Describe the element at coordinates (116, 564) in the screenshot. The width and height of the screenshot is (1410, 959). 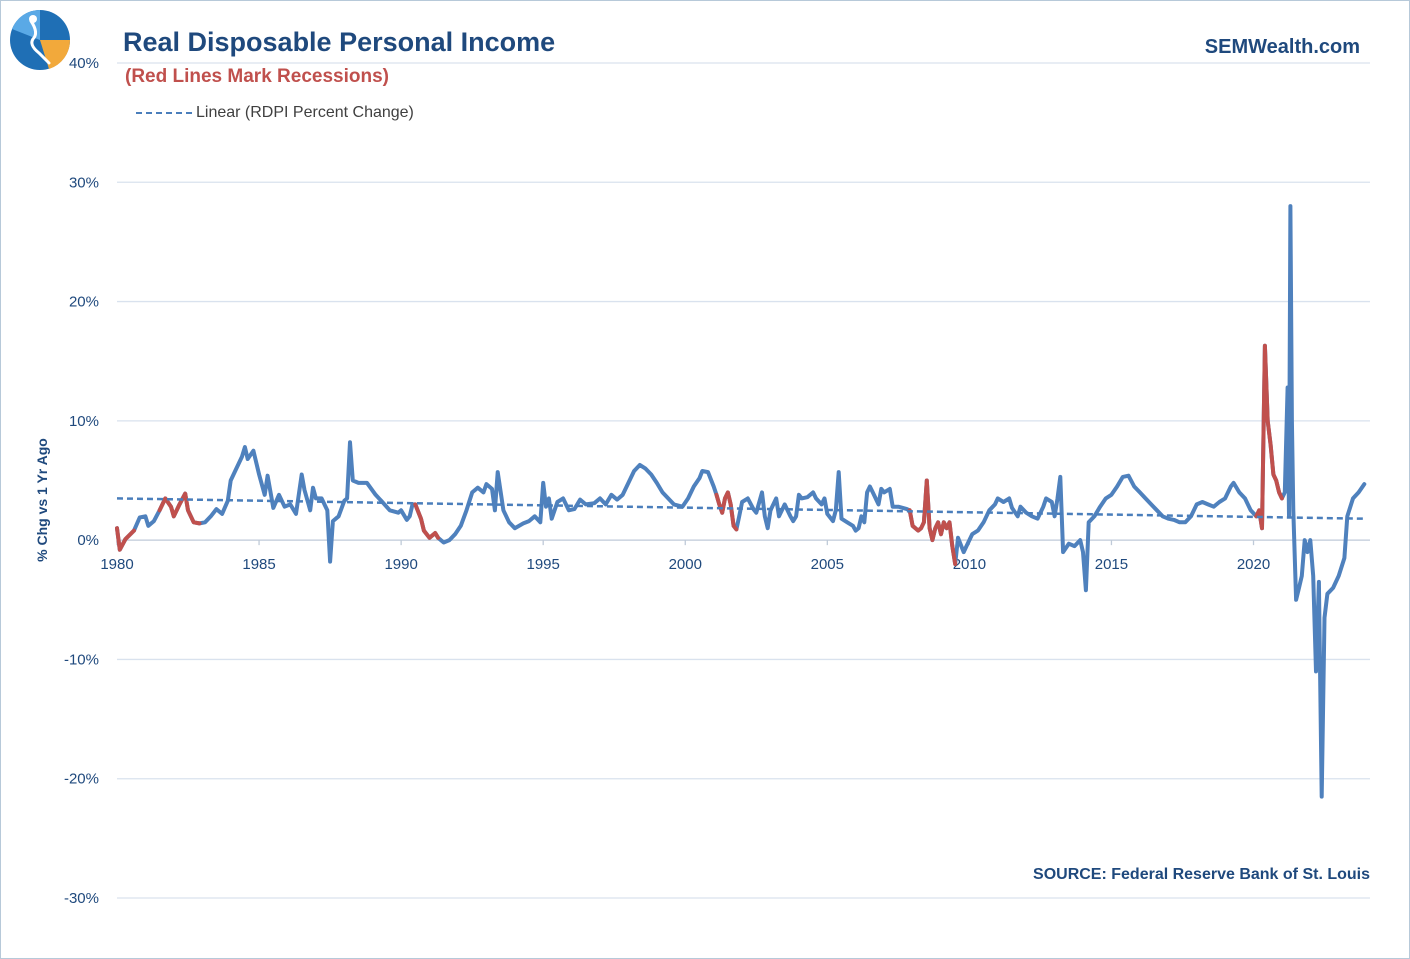
I see `x-tick-label: 1980` at that location.